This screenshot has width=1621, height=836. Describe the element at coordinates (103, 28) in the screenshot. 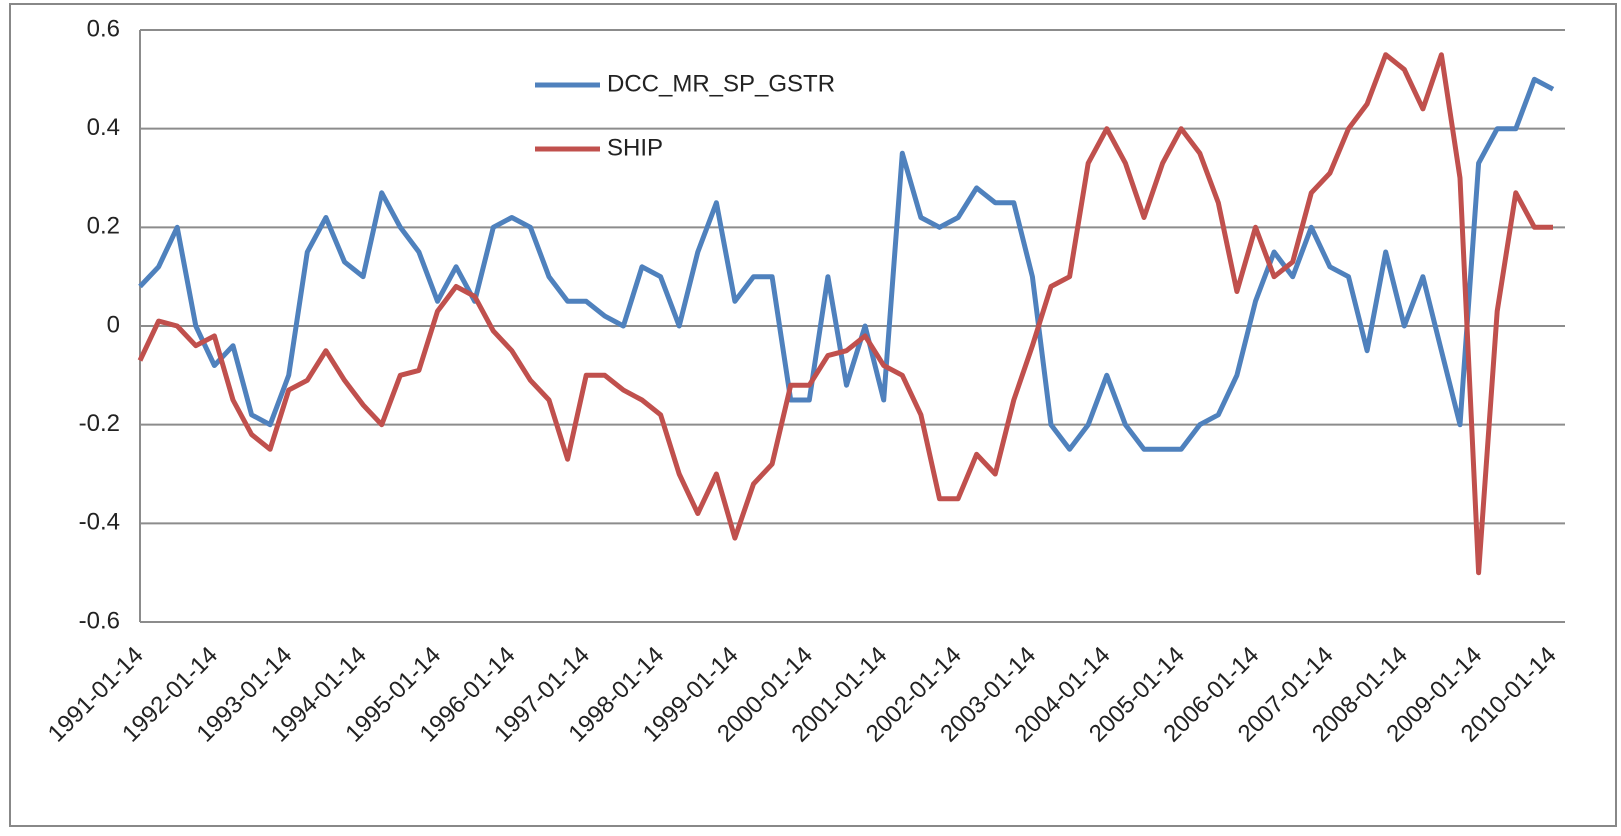

I see `y-tick-label: 0.6` at that location.